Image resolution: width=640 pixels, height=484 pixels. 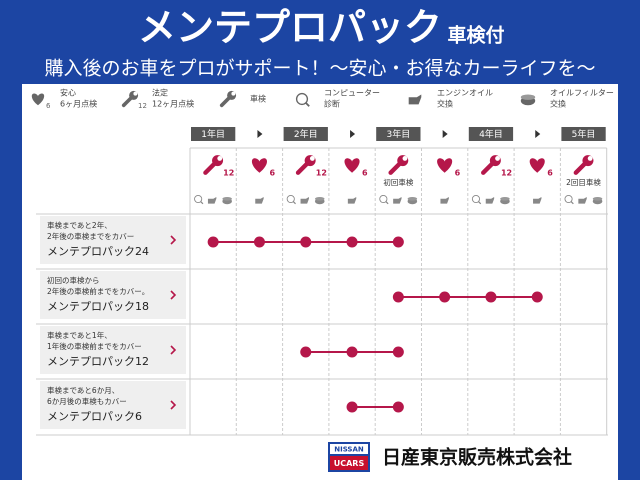 I want to click on package-desc: 車検まであと6か月、, so click(x=83, y=390).